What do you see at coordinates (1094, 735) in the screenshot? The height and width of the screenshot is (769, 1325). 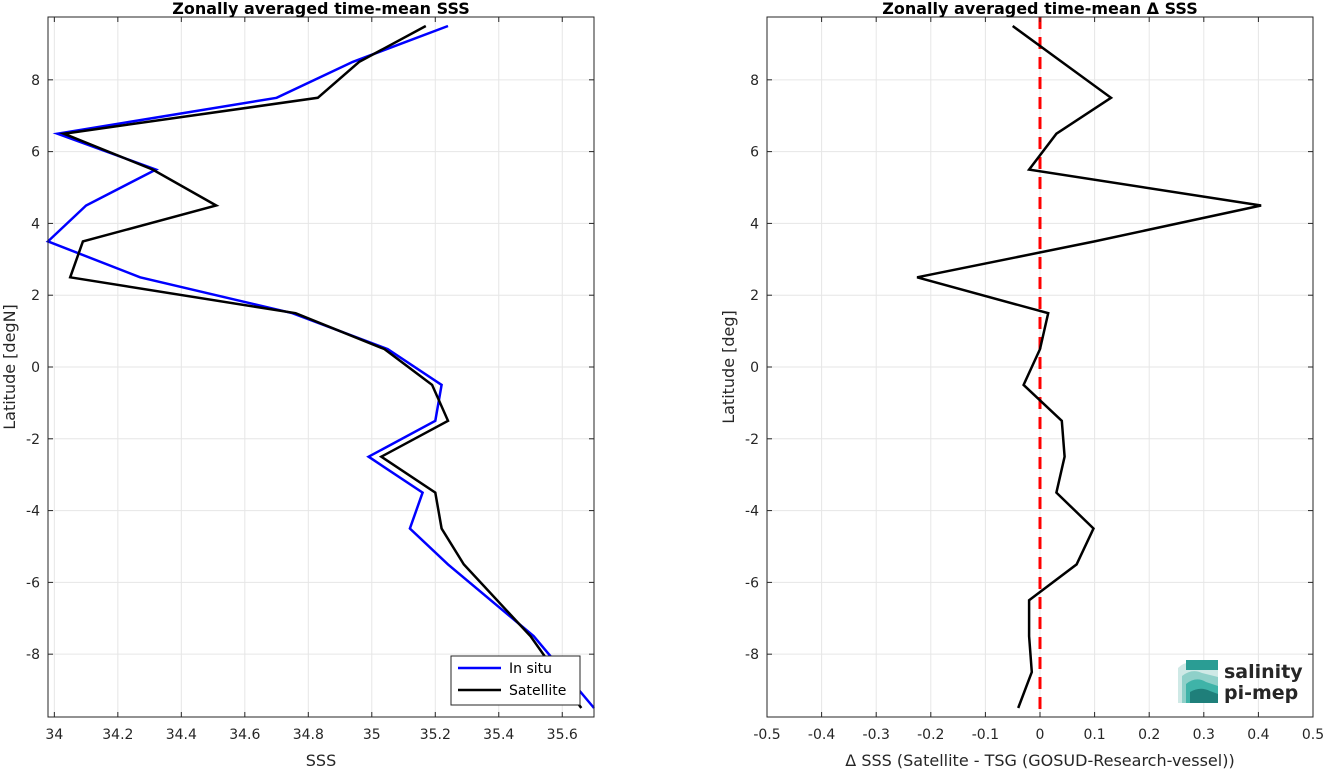 I see `x-tick-label: 0.1` at bounding box center [1094, 735].